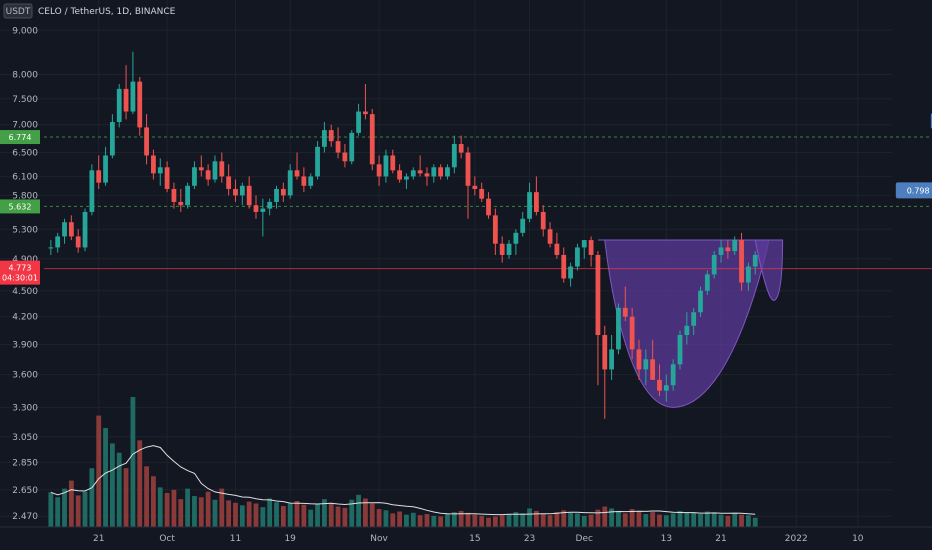 Image resolution: width=932 pixels, height=550 pixels. I want to click on x-tick-label: 10, so click(858, 539).